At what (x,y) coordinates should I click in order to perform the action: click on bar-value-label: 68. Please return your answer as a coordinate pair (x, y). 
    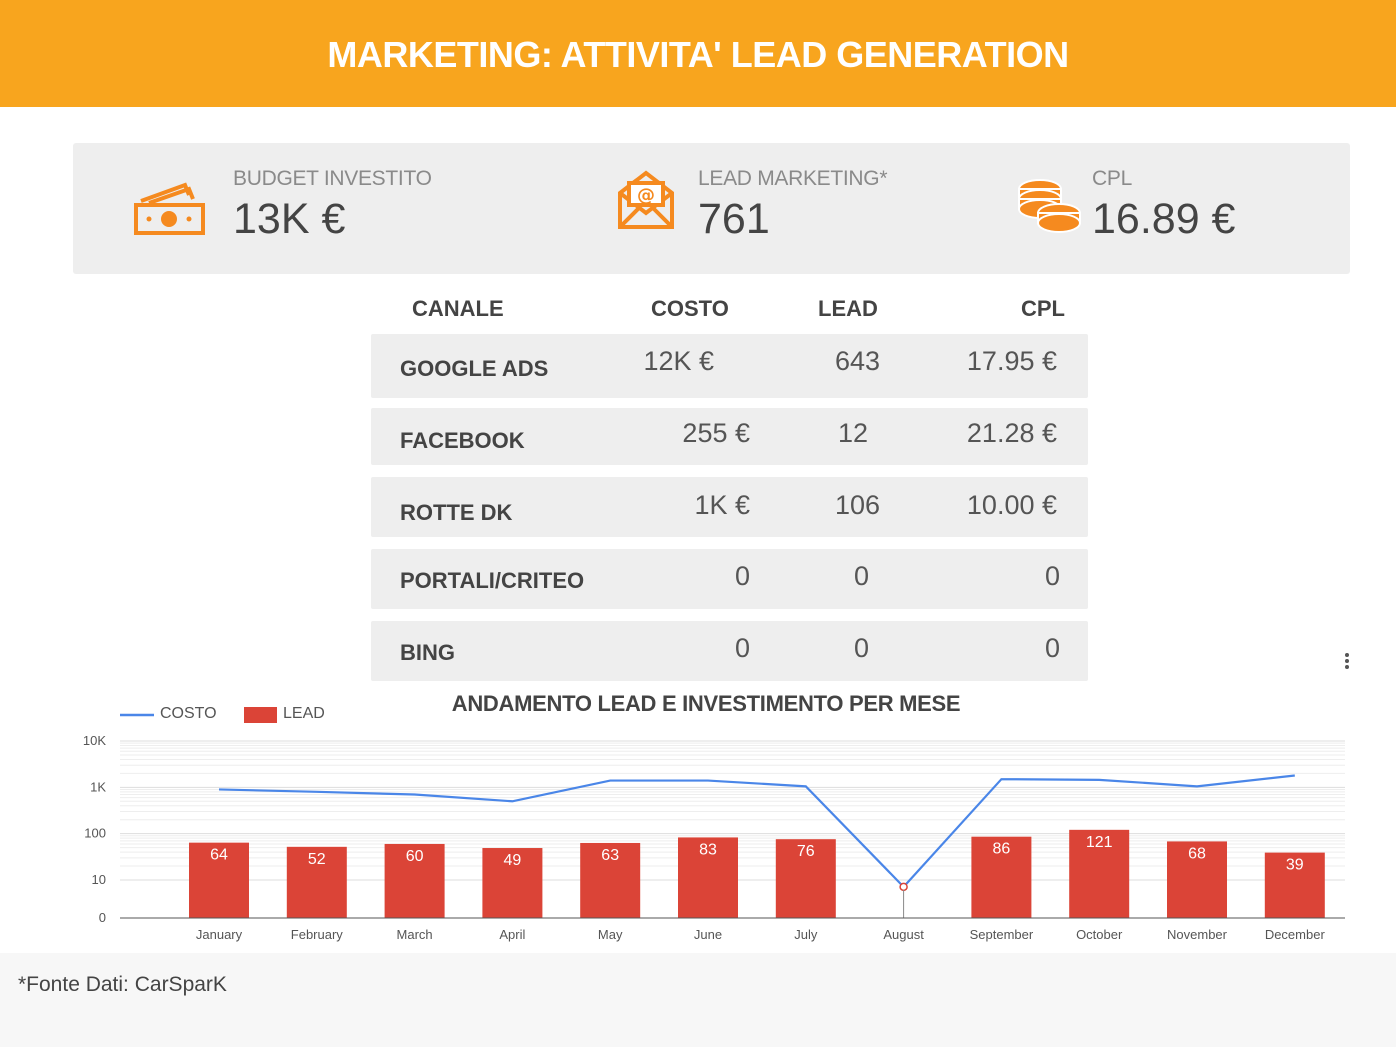
    Looking at the image, I should click on (1197, 853).